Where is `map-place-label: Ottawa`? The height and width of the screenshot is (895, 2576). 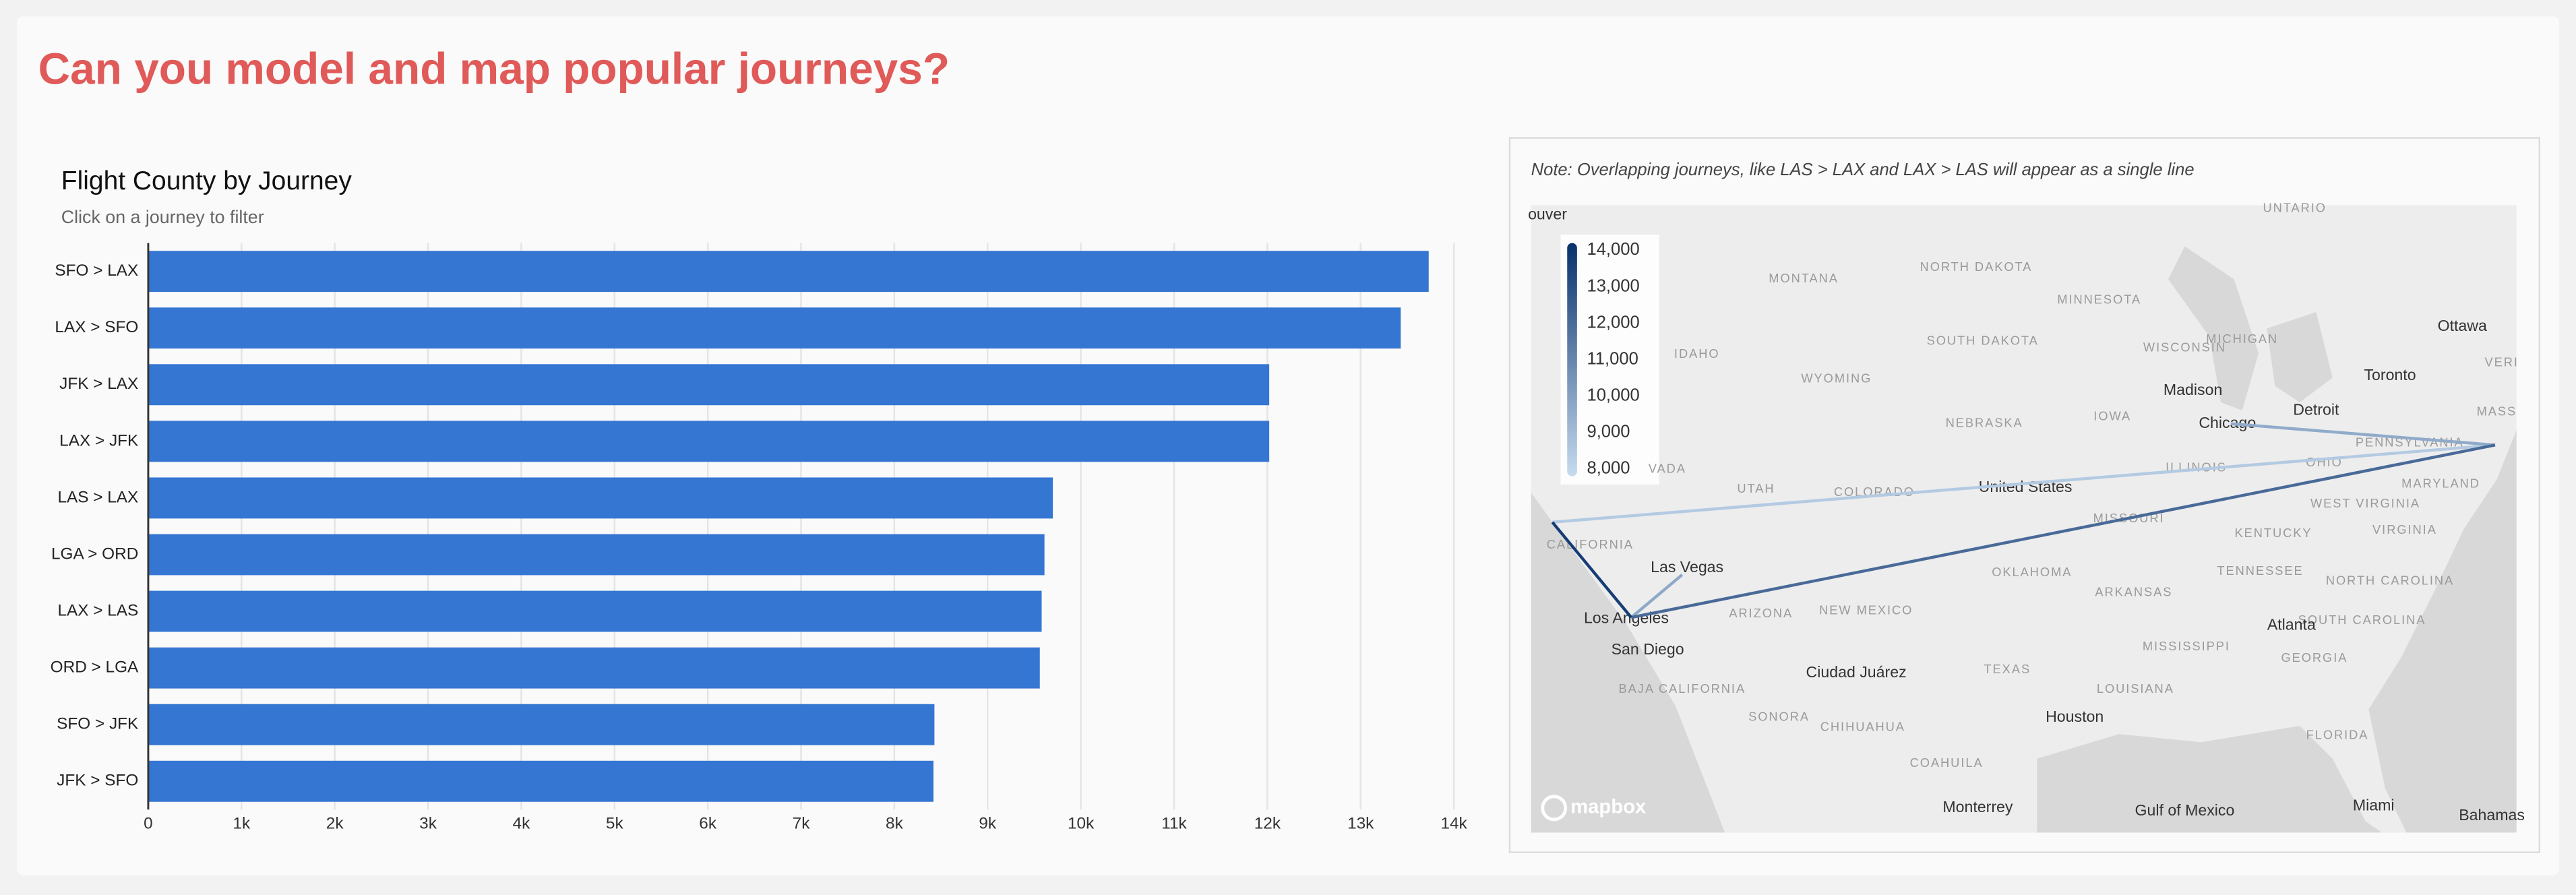
map-place-label: Ottawa is located at coordinates (2463, 325).